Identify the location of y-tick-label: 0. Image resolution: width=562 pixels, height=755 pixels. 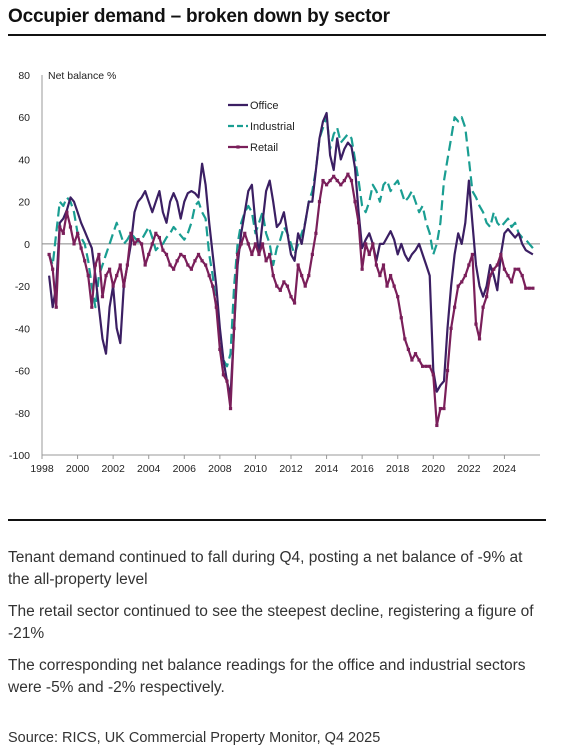
(27, 245).